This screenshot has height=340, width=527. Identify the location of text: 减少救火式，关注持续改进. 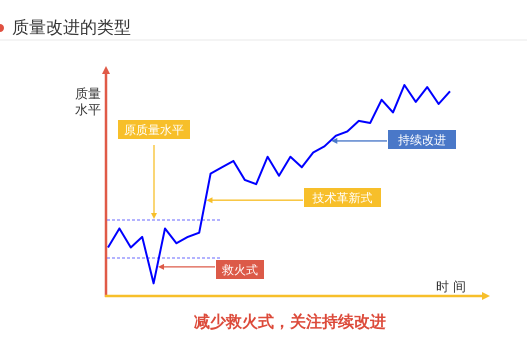
(290, 322).